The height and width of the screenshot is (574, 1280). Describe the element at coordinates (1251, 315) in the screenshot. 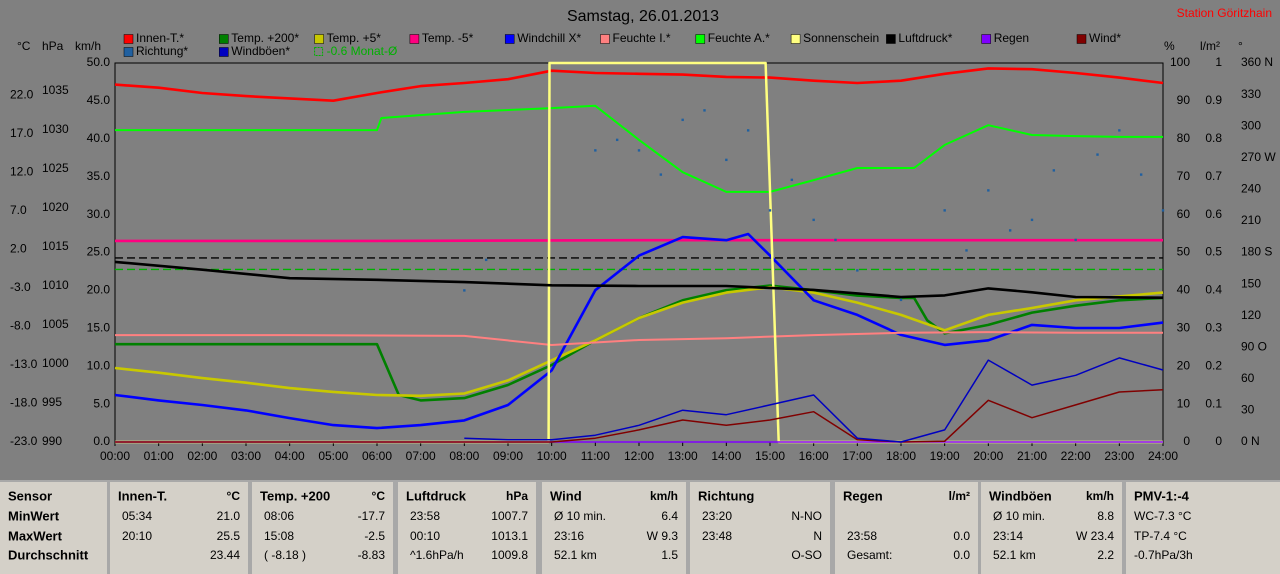

I see `y-tick-label: 120` at that location.